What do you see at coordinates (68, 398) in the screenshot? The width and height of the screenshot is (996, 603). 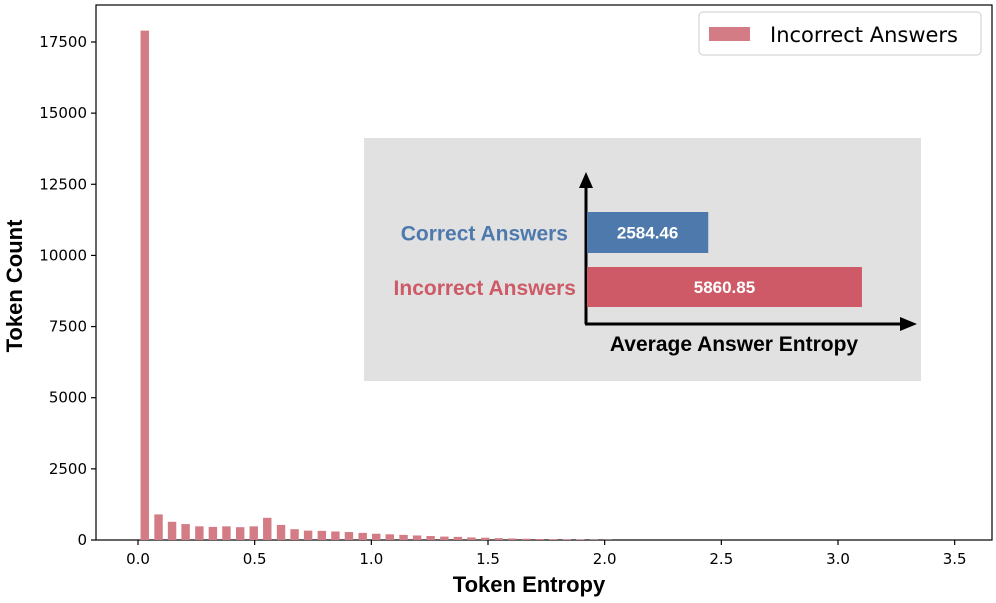 I see `y-tick-label: 5000` at bounding box center [68, 398].